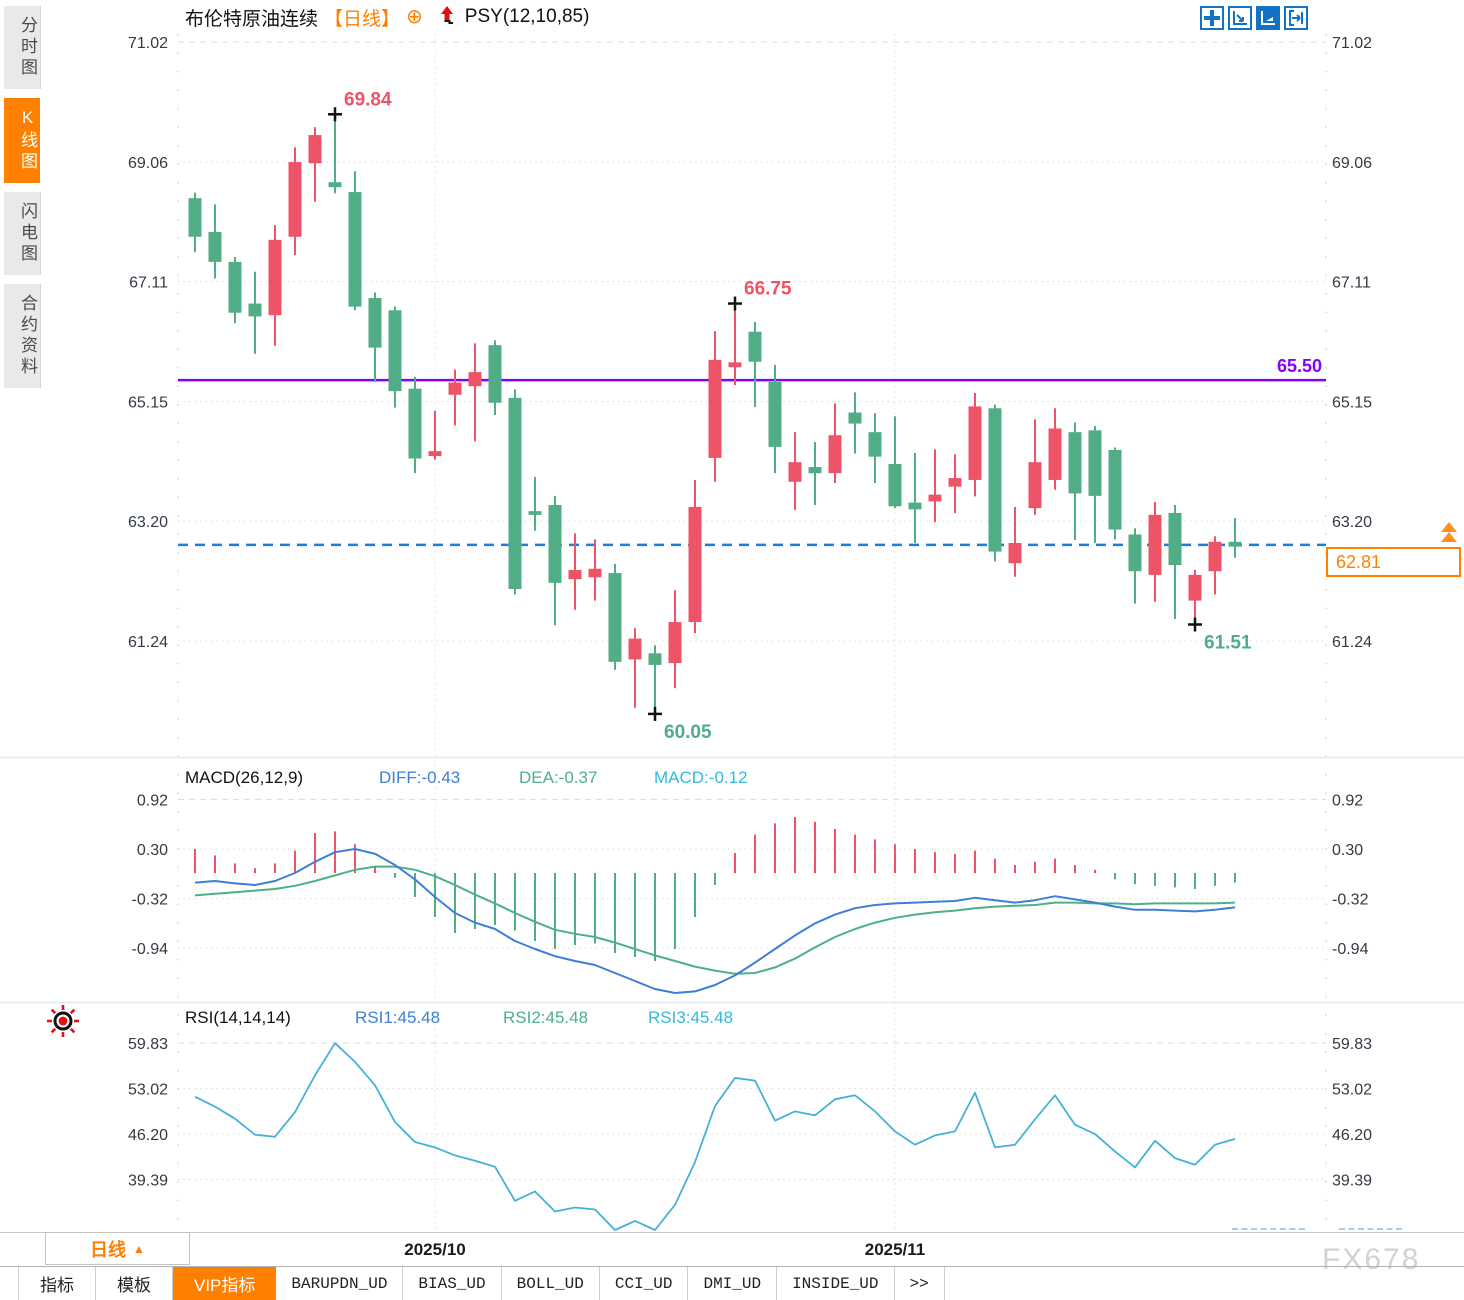  What do you see at coordinates (1299, 366) in the screenshot?
I see `svg-text: 65.50` at bounding box center [1299, 366].